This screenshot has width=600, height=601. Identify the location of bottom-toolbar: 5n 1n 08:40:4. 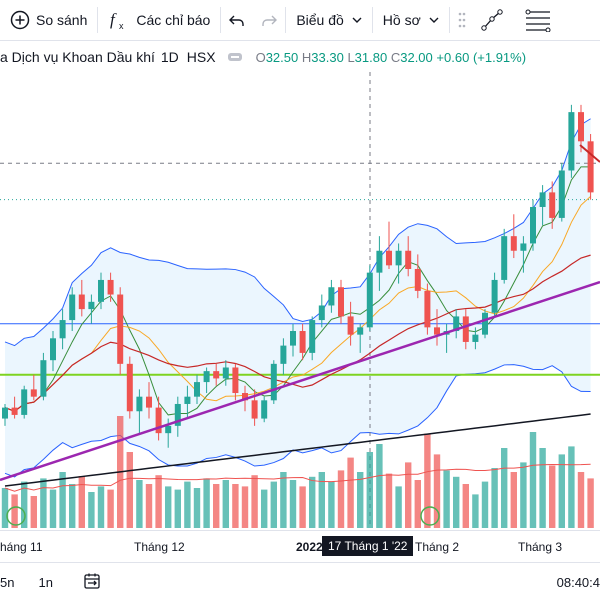
(300, 581).